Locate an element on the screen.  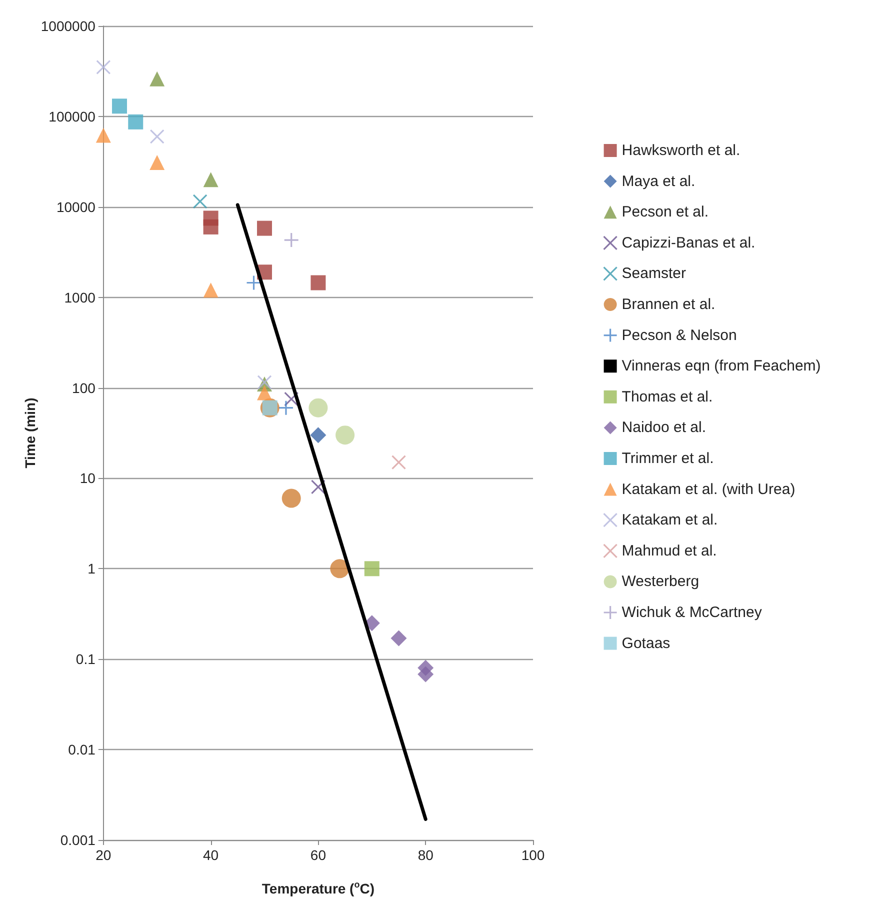
y-tick-label: 1 is located at coordinates (92, 568).